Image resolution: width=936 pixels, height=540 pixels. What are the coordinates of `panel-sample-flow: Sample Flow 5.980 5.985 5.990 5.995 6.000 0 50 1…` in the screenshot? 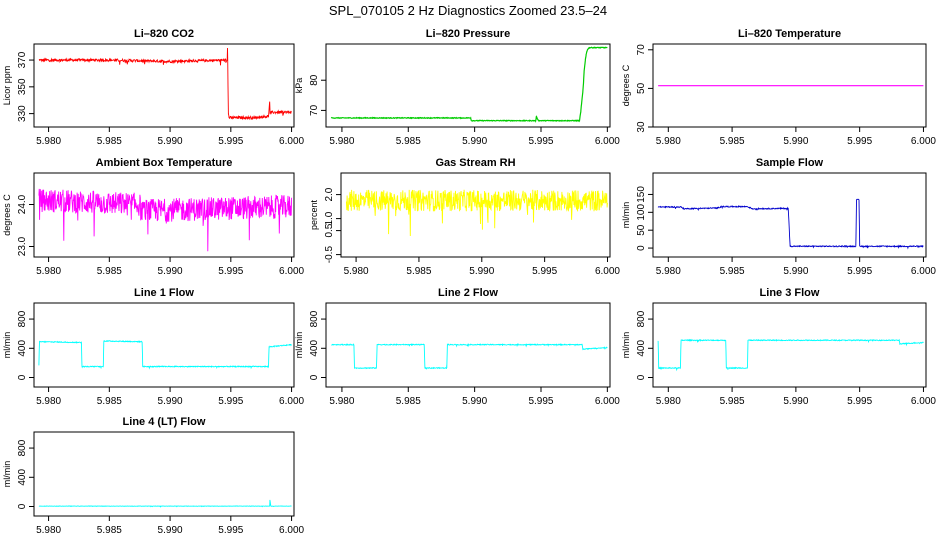 It's located at (778, 217).